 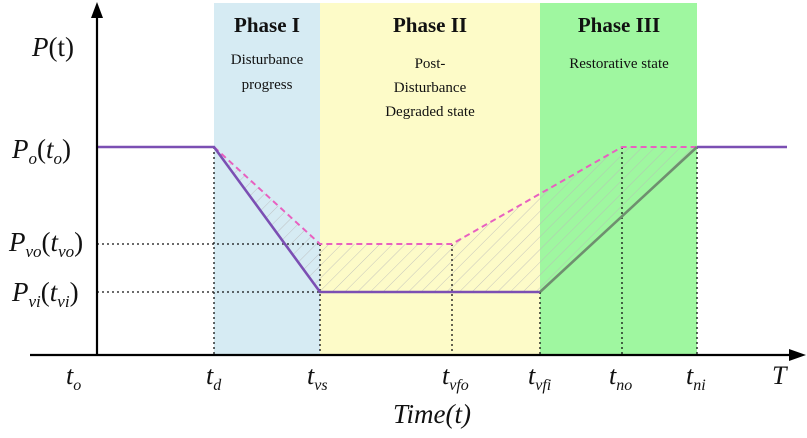 I want to click on phase-3-desc-line-1: Restorative state, so click(x=619, y=64).